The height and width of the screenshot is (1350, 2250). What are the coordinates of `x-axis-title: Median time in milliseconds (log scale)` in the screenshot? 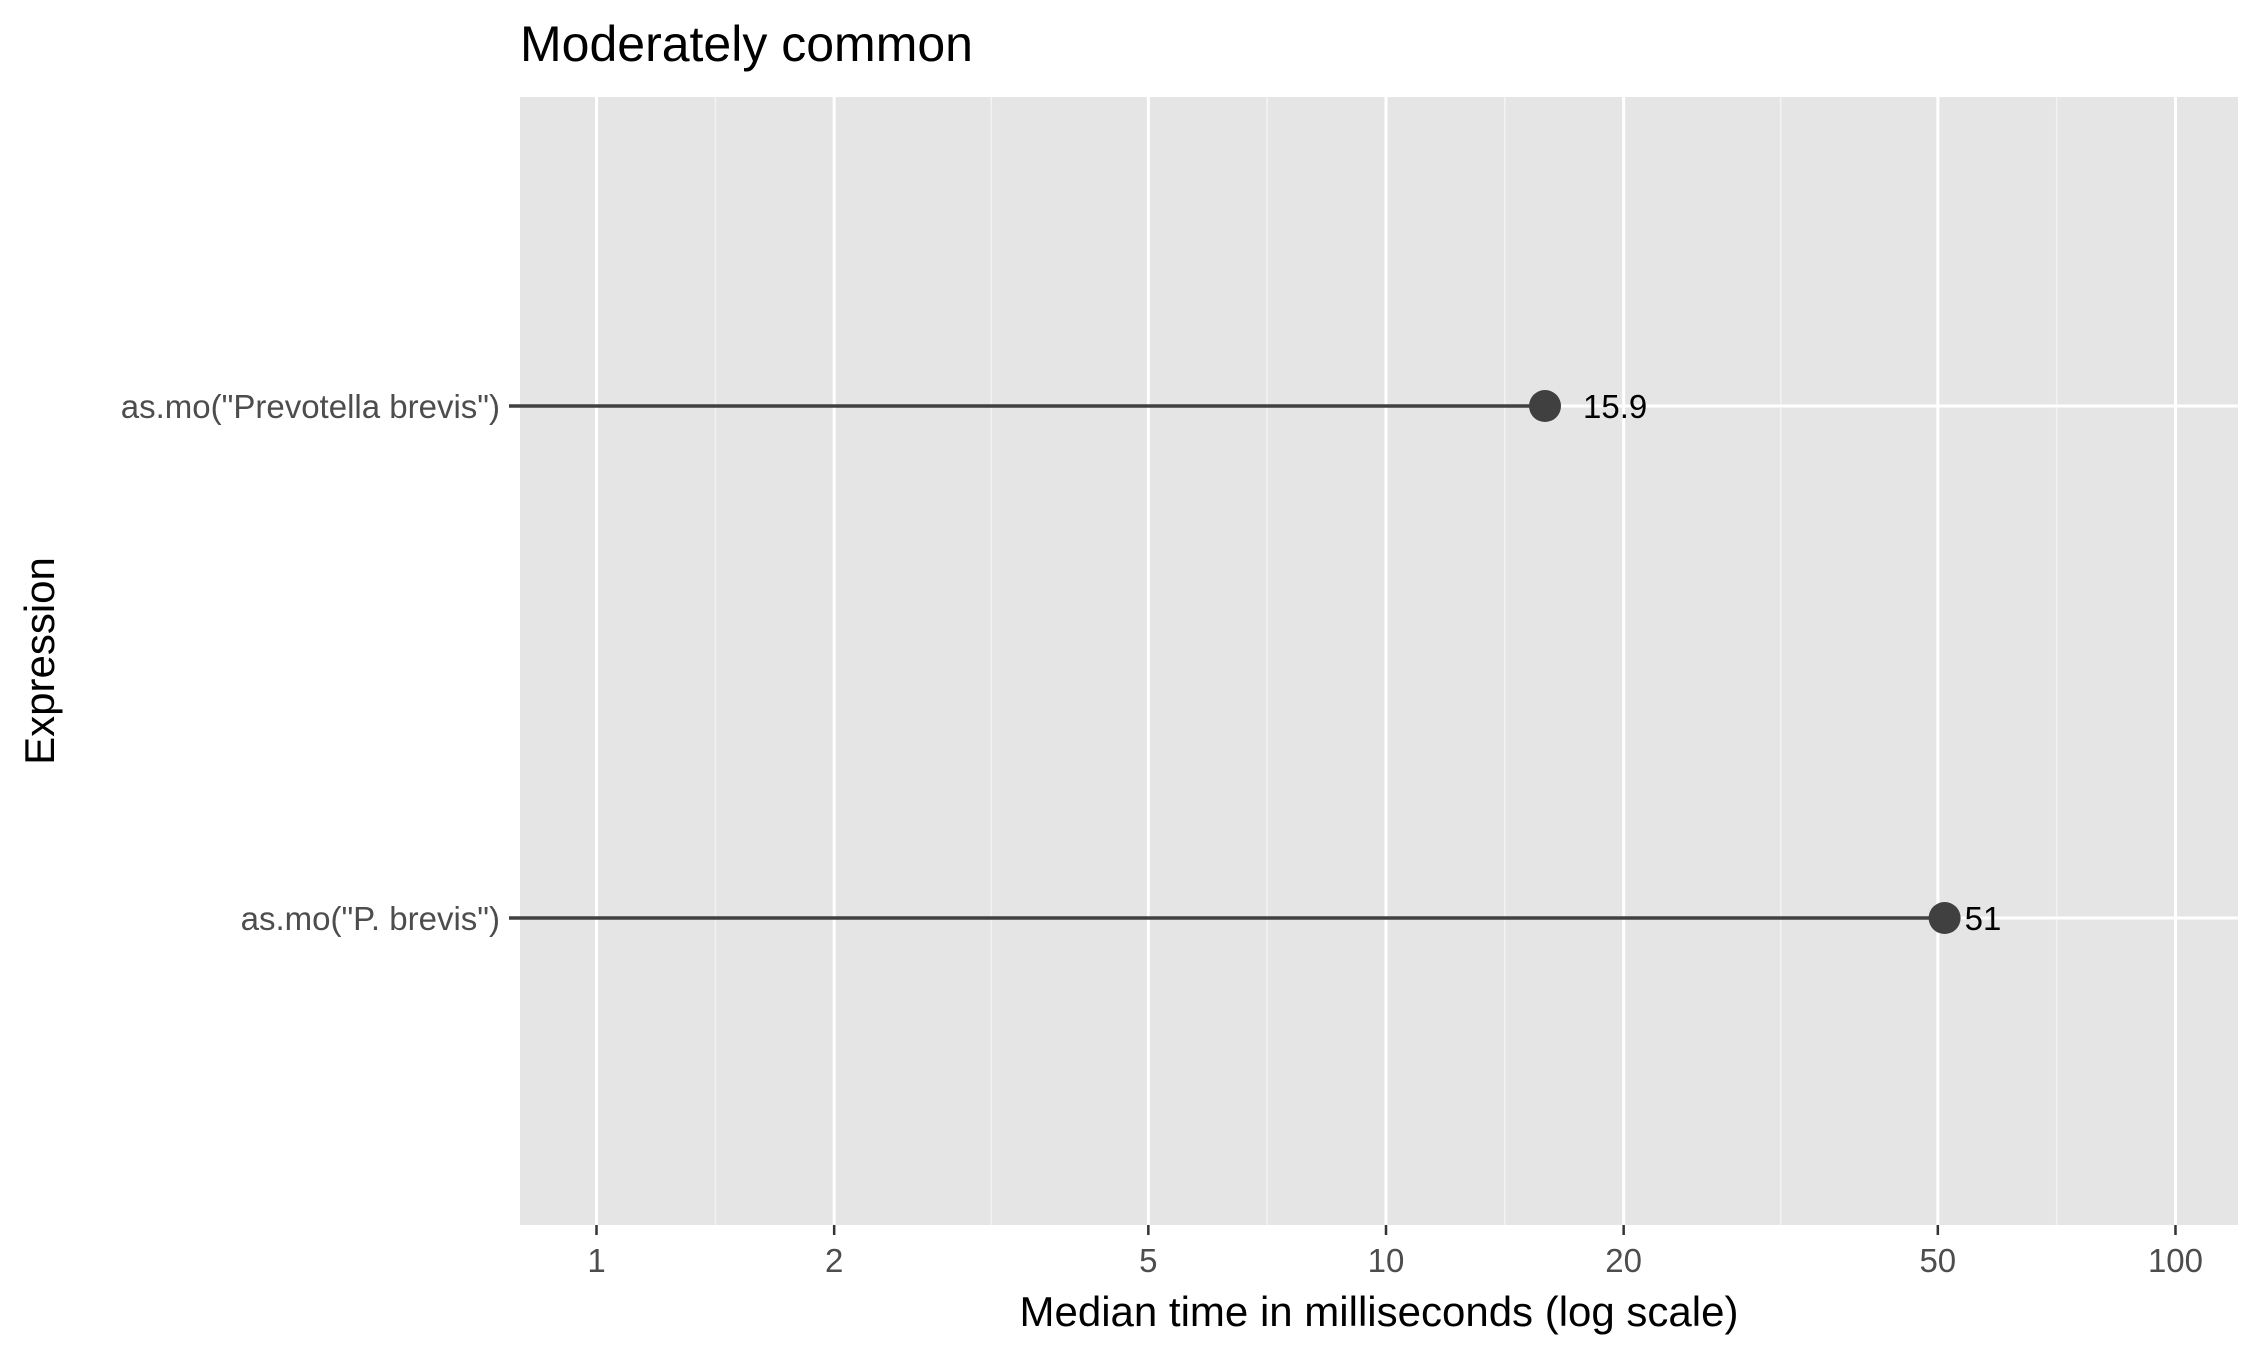 It's located at (1379, 1311).